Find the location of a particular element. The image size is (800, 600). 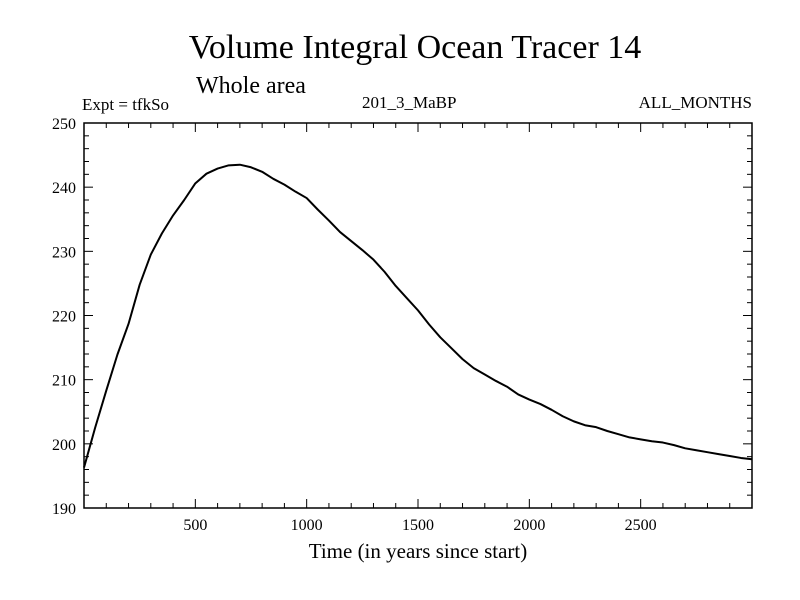

experiment-label: Expt = tfkSo is located at coordinates (125, 104).